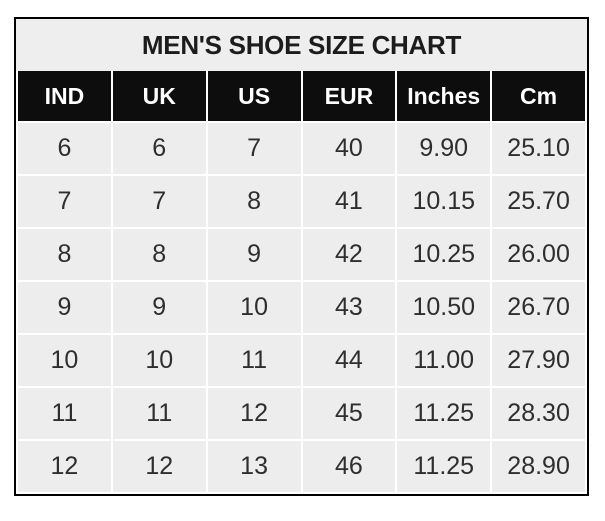 The image size is (605, 521). What do you see at coordinates (64, 96) in the screenshot?
I see `column-header-ind: IND` at bounding box center [64, 96].